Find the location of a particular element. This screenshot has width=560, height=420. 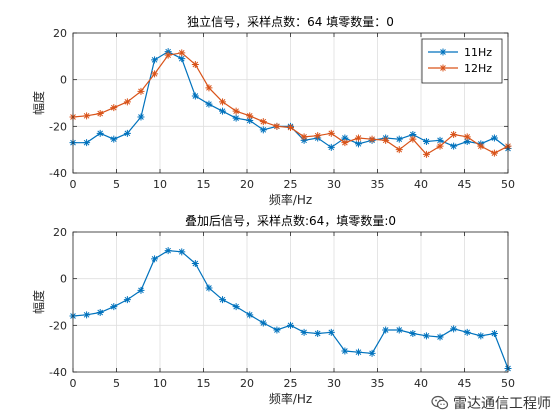

y-tick-label: 0 is located at coordinates (63, 80).